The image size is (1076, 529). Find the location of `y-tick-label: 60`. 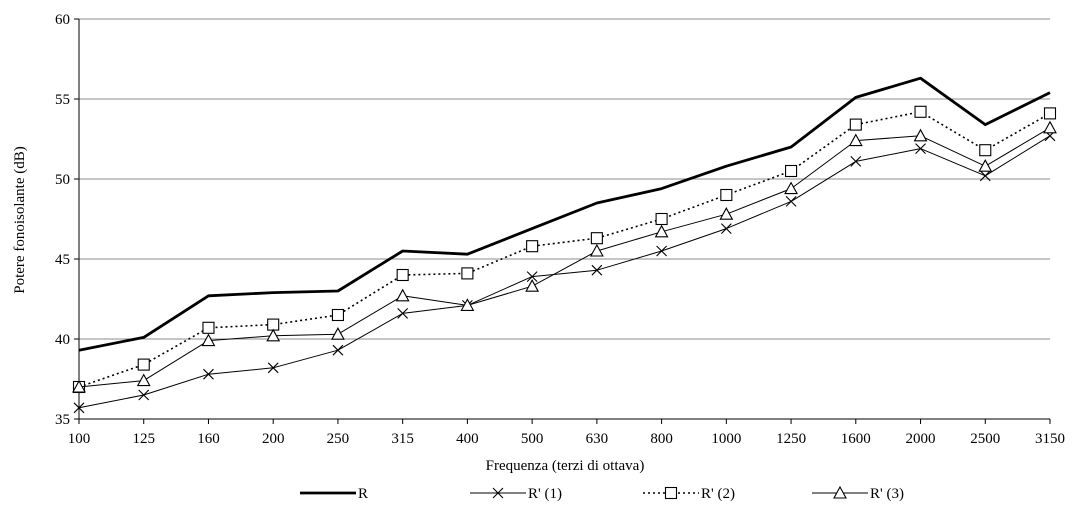

y-tick-label: 60 is located at coordinates (62, 20).